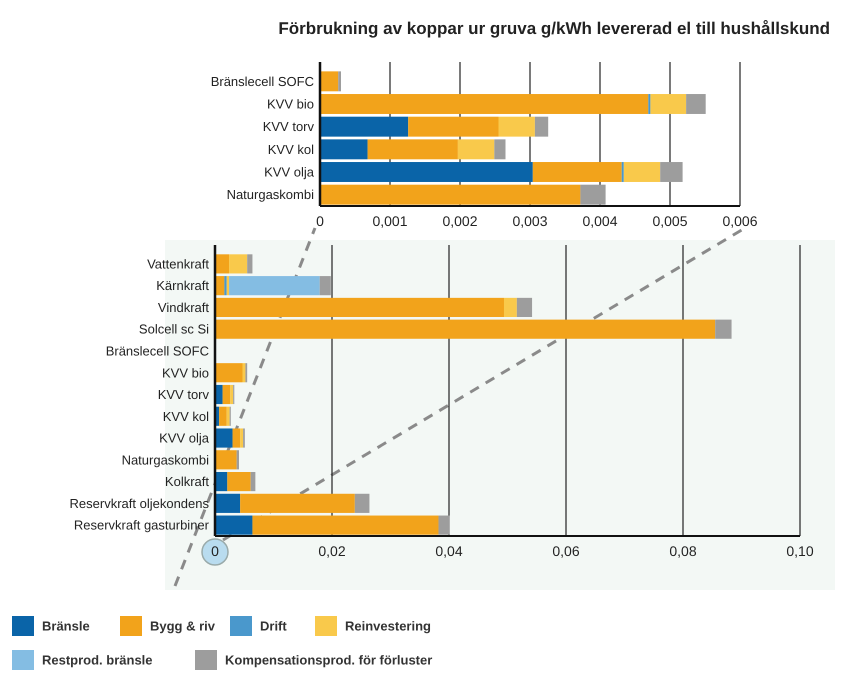  What do you see at coordinates (174, 329) in the screenshot?
I see `y-tick-label: Solcell sc Si` at bounding box center [174, 329].